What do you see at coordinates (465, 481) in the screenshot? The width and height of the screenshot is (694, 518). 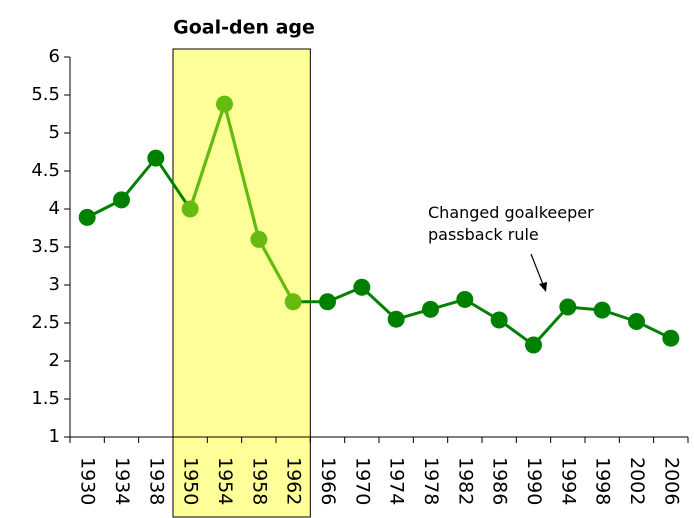 I see `x-tick-label: 1982` at bounding box center [465, 481].